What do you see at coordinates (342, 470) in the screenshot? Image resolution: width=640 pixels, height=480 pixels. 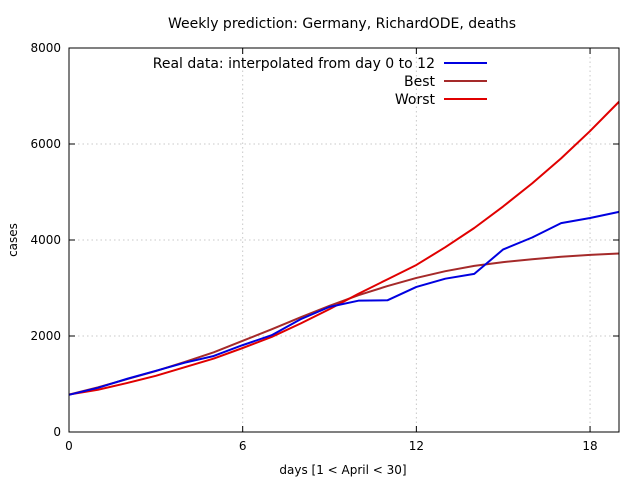 I see `x-axis-label: days [1 < April < 30]` at bounding box center [342, 470].